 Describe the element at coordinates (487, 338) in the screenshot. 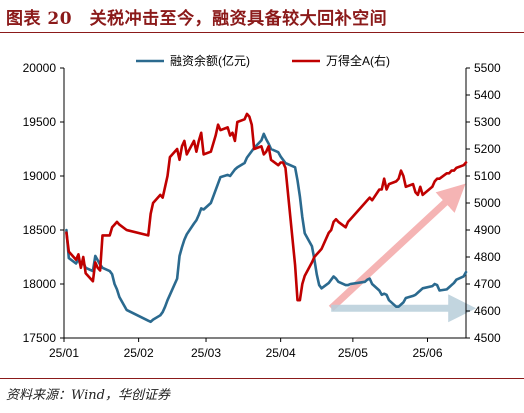

I see `y-right-tick-label: 4500` at that location.